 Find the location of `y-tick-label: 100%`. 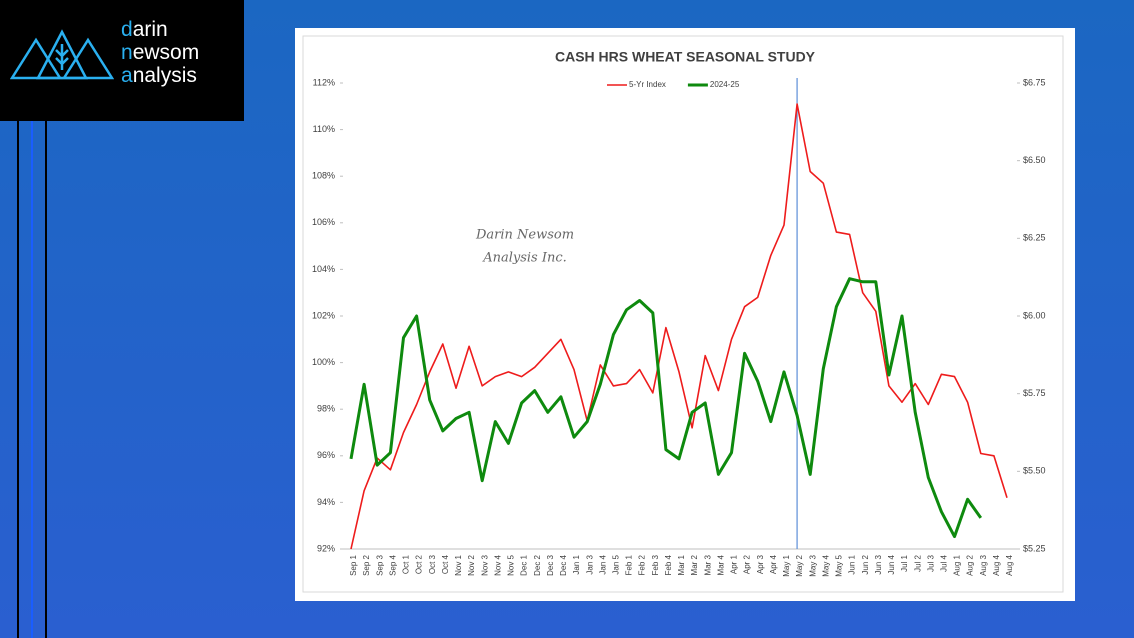

y-tick-label: 100% is located at coordinates (323, 362).